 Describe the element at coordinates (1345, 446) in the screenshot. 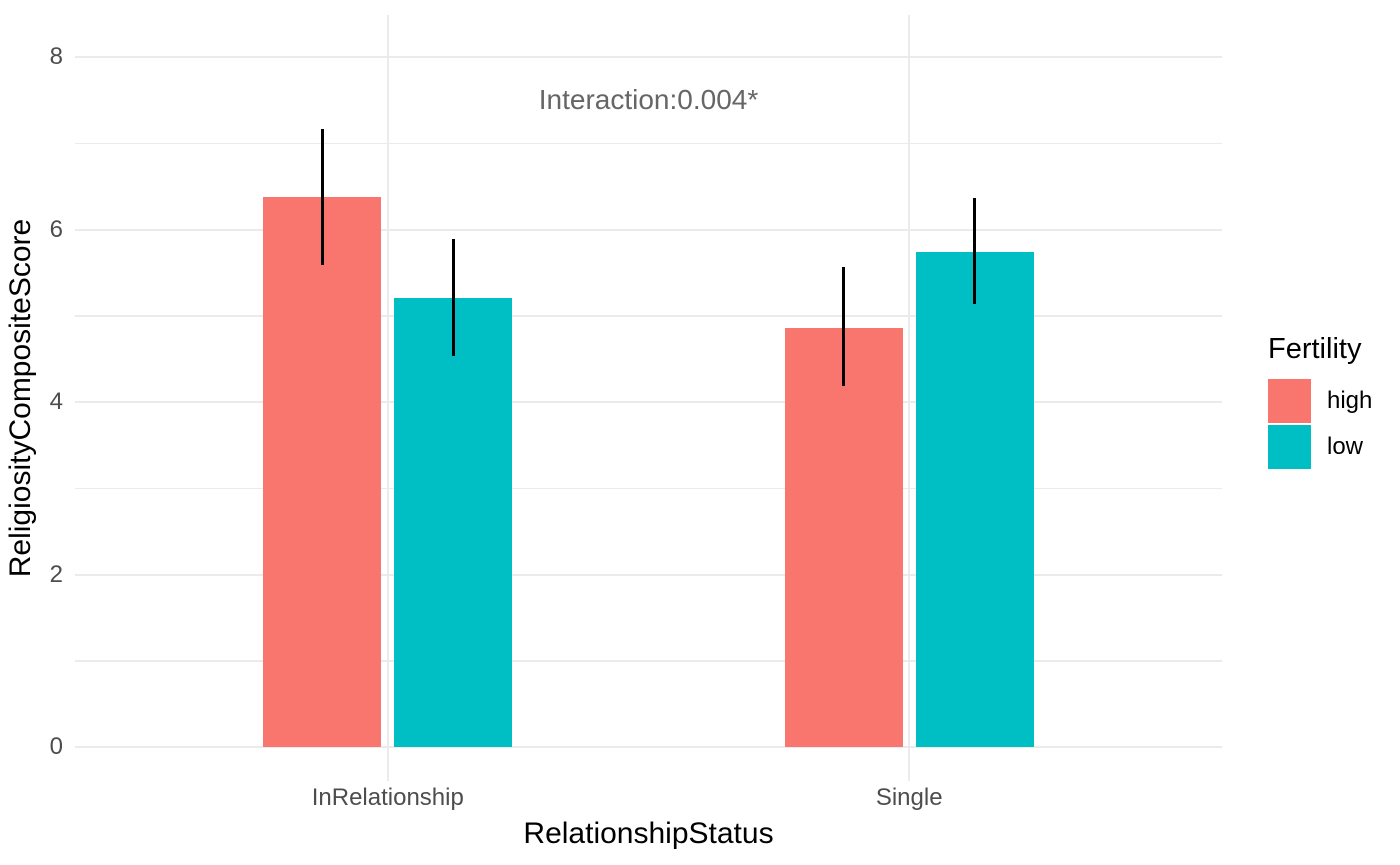

I see `legend-label-low: low` at that location.